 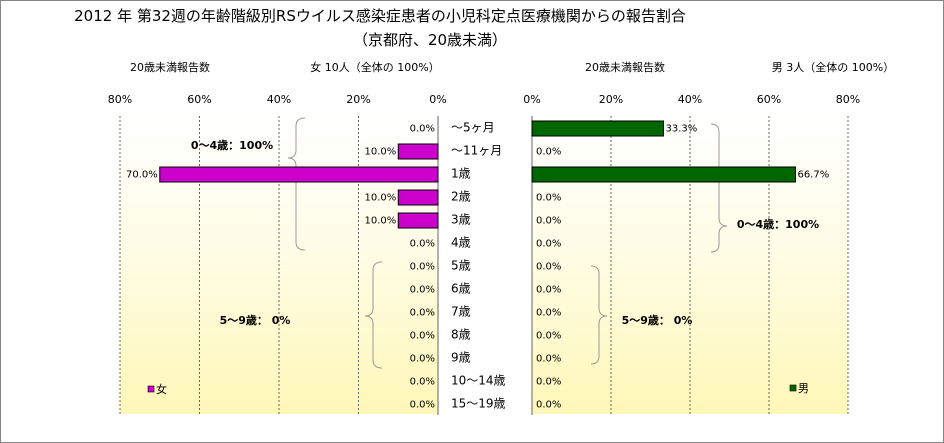 What do you see at coordinates (430, 40) in the screenshot?
I see `chart-subtitle: （京都府、20歳未満）` at bounding box center [430, 40].